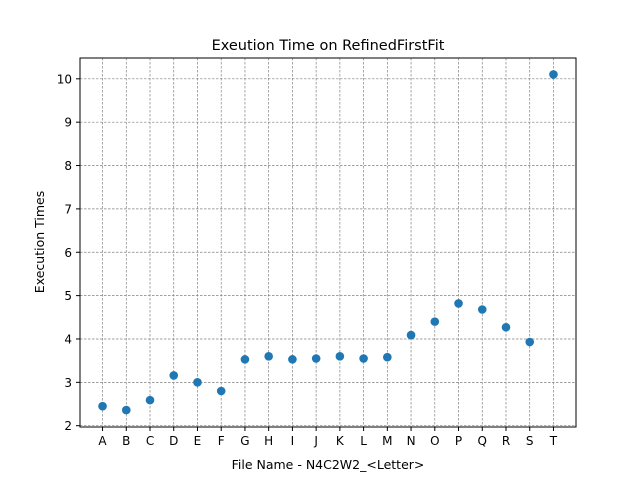  What do you see at coordinates (387, 441) in the screenshot?
I see `x-tick-label: M` at bounding box center [387, 441].